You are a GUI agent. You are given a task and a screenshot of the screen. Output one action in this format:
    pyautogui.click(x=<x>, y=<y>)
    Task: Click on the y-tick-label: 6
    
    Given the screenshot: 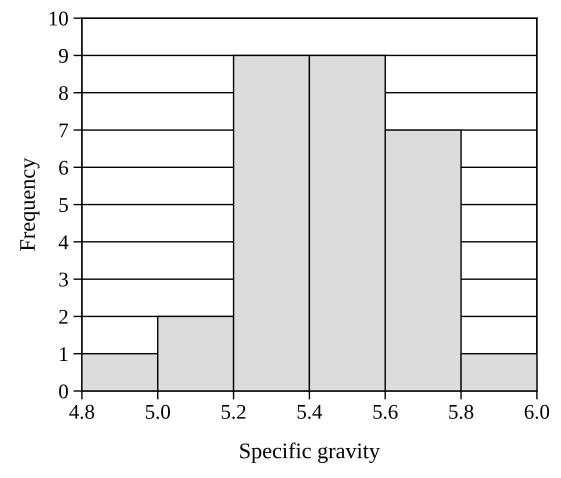 What is the action you would take?
    pyautogui.click(x=63, y=167)
    